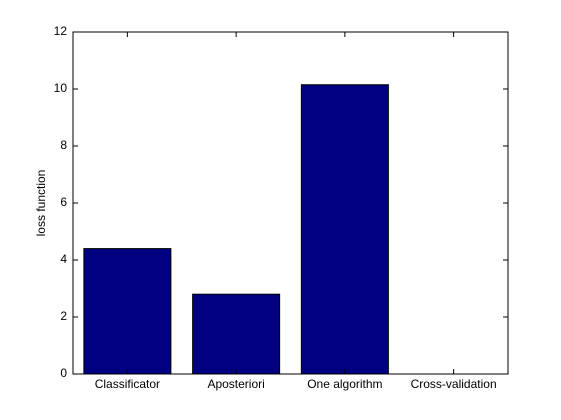 This screenshot has width=561, height=420. Describe the element at coordinates (63, 373) in the screenshot. I see `y-tick-label: 0` at that location.